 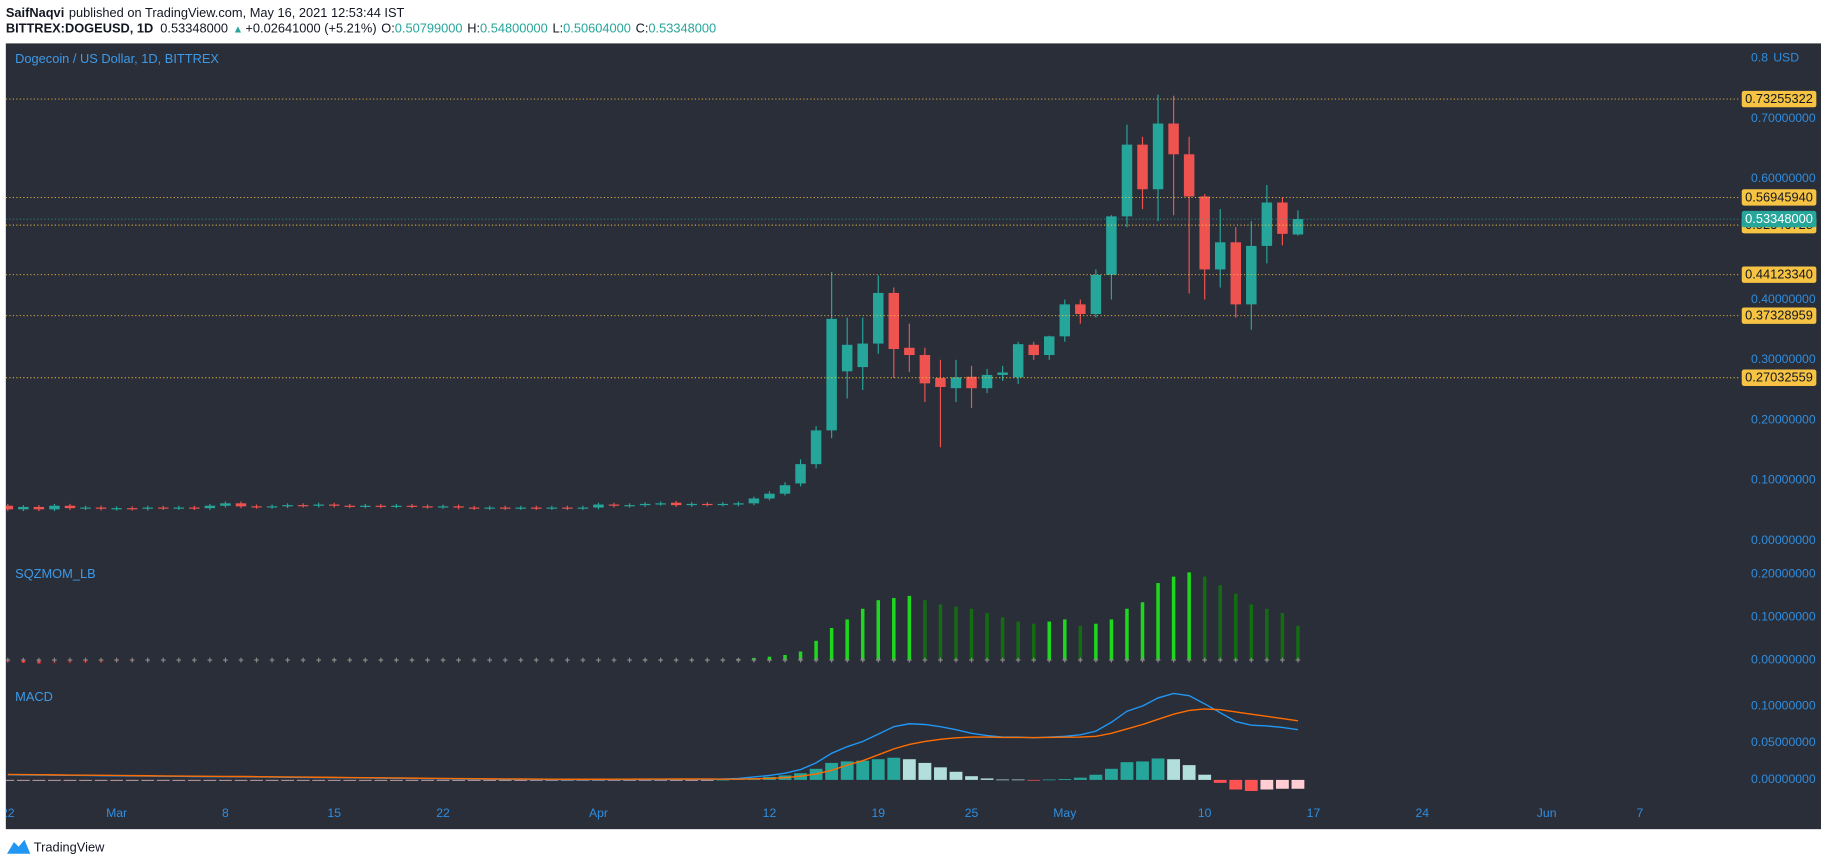 I want to click on level-label-bg, so click(x=1779, y=315).